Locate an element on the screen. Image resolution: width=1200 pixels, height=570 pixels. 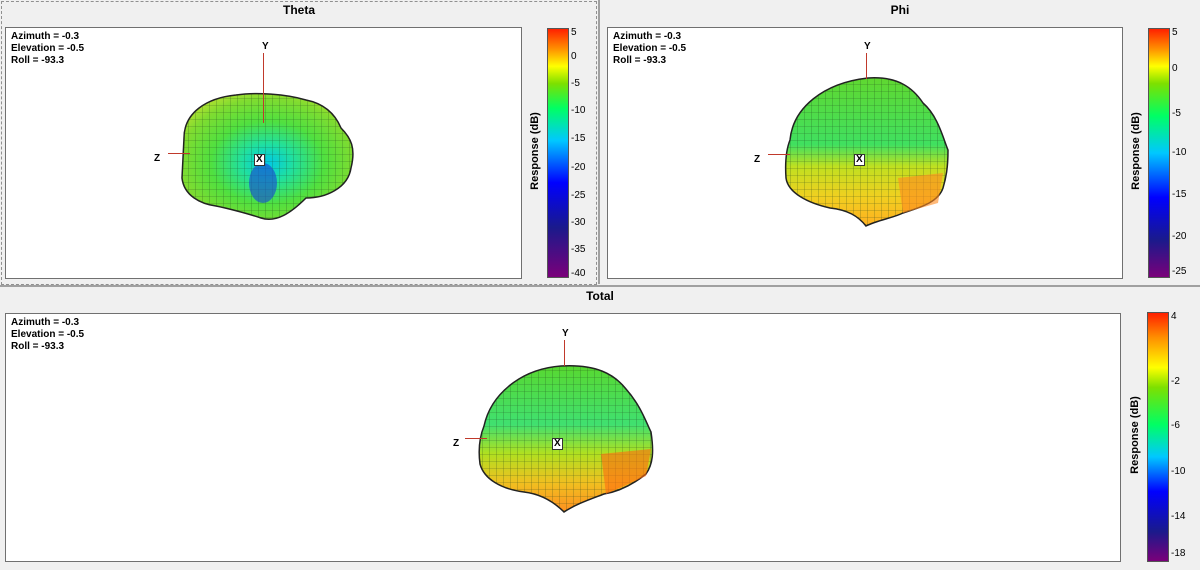
total-z-axis-line is located at coordinates (476, 438).